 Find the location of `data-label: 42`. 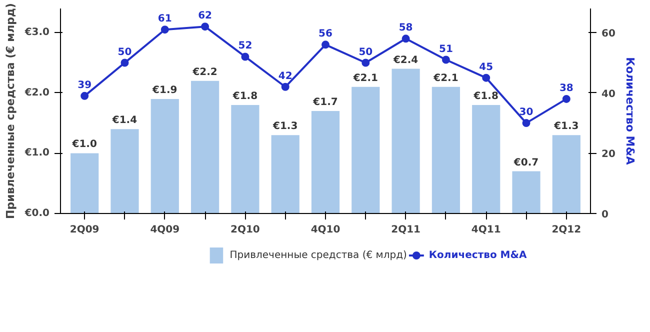

data-label: 42 is located at coordinates (285, 76).